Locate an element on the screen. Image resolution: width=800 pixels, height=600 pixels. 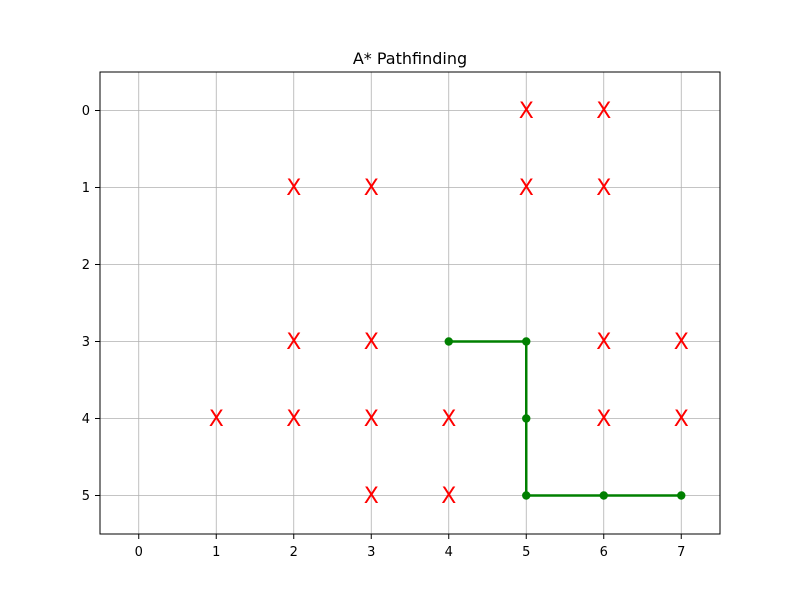
y-axis-ticks: 0 1 2 3 4 5 is located at coordinates (91, 304).